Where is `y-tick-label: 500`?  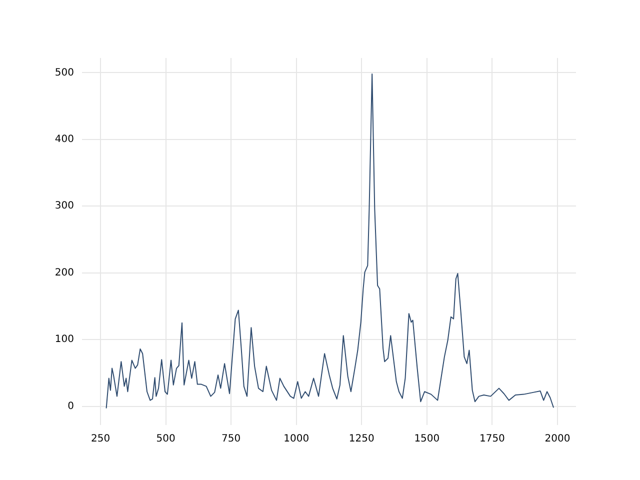 y-tick-label: 500 is located at coordinates (64, 72).